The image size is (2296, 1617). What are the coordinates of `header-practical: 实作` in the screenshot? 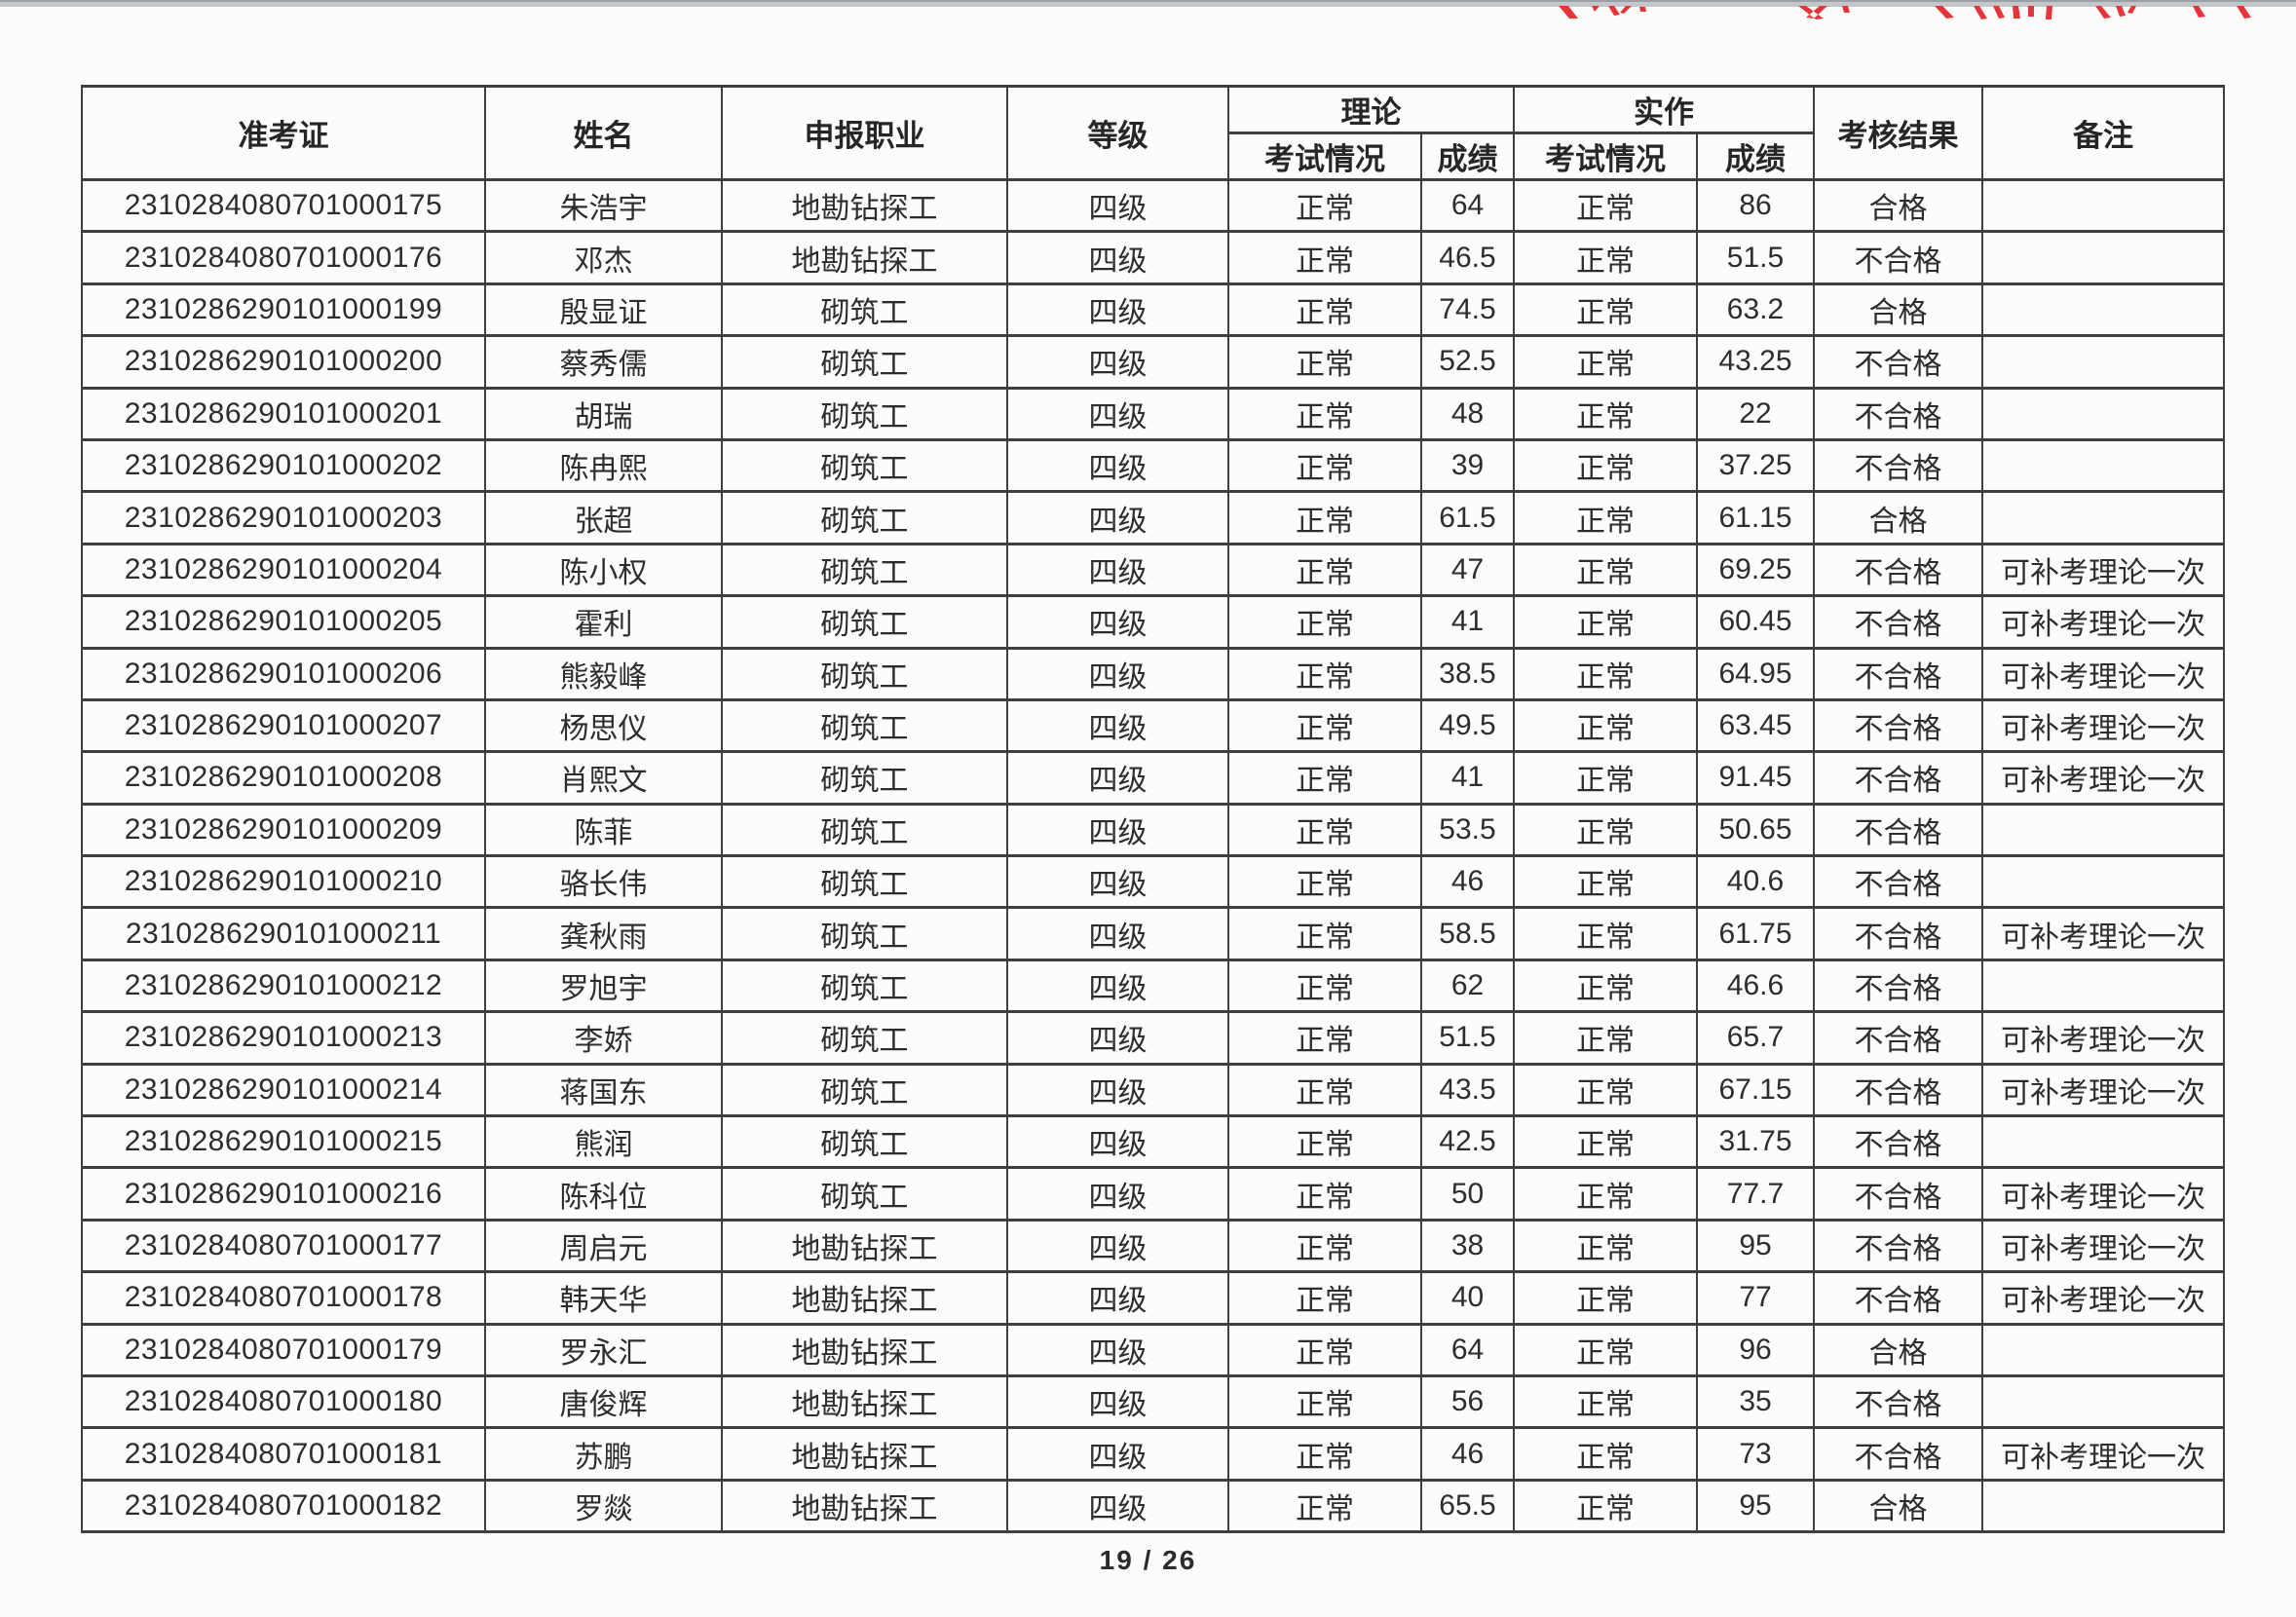 It's located at (1664, 109).